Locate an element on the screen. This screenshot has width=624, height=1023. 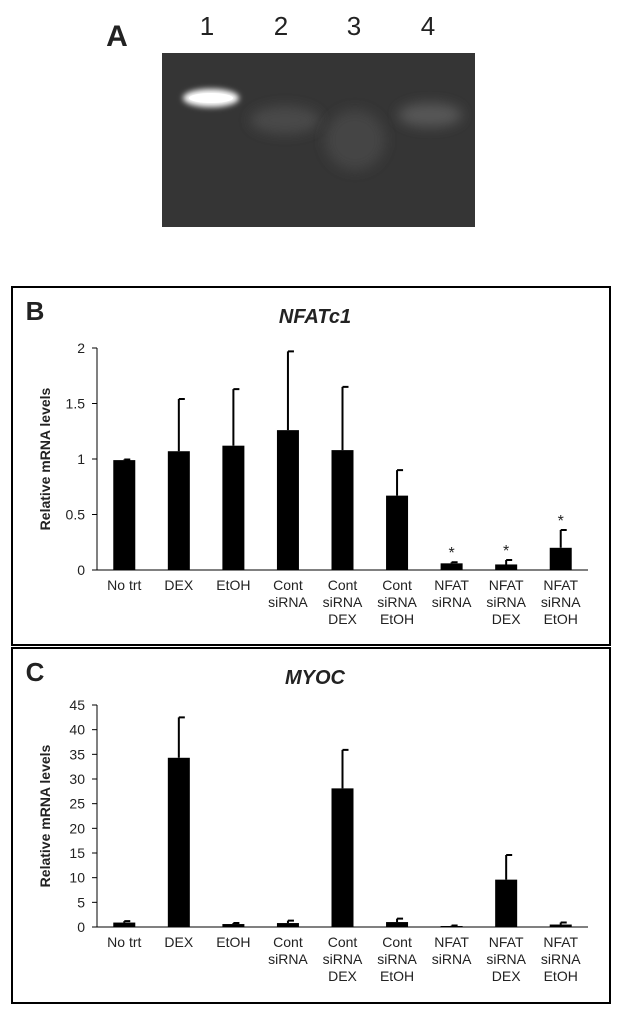
chart-title: NFATc1 is located at coordinates (315, 317).